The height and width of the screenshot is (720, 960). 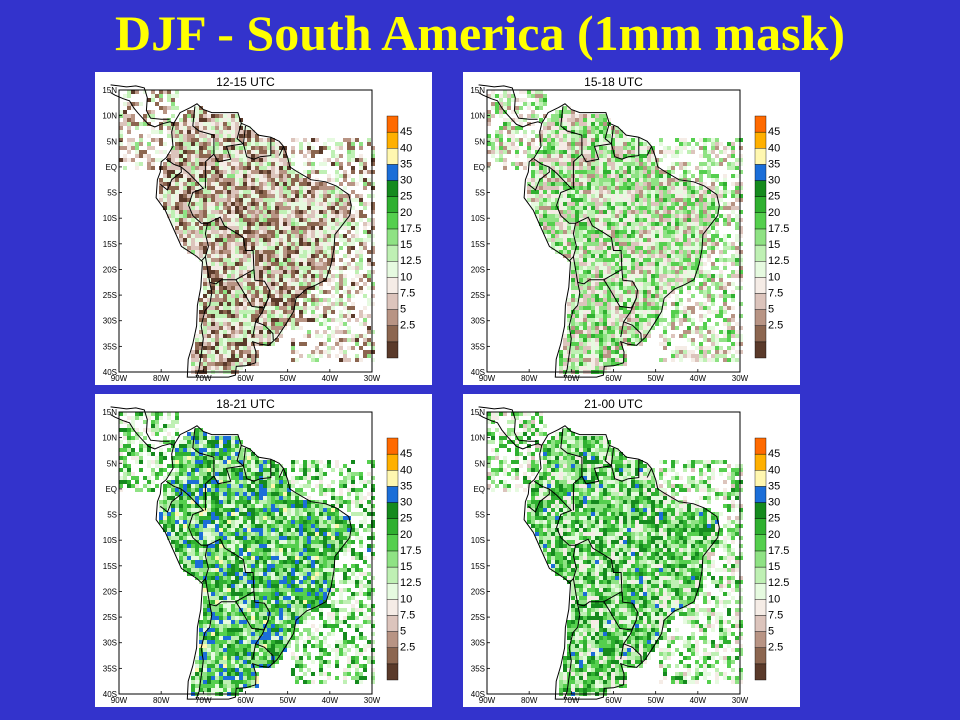 I want to click on lat-tick-label: 15N, so click(x=109, y=412).